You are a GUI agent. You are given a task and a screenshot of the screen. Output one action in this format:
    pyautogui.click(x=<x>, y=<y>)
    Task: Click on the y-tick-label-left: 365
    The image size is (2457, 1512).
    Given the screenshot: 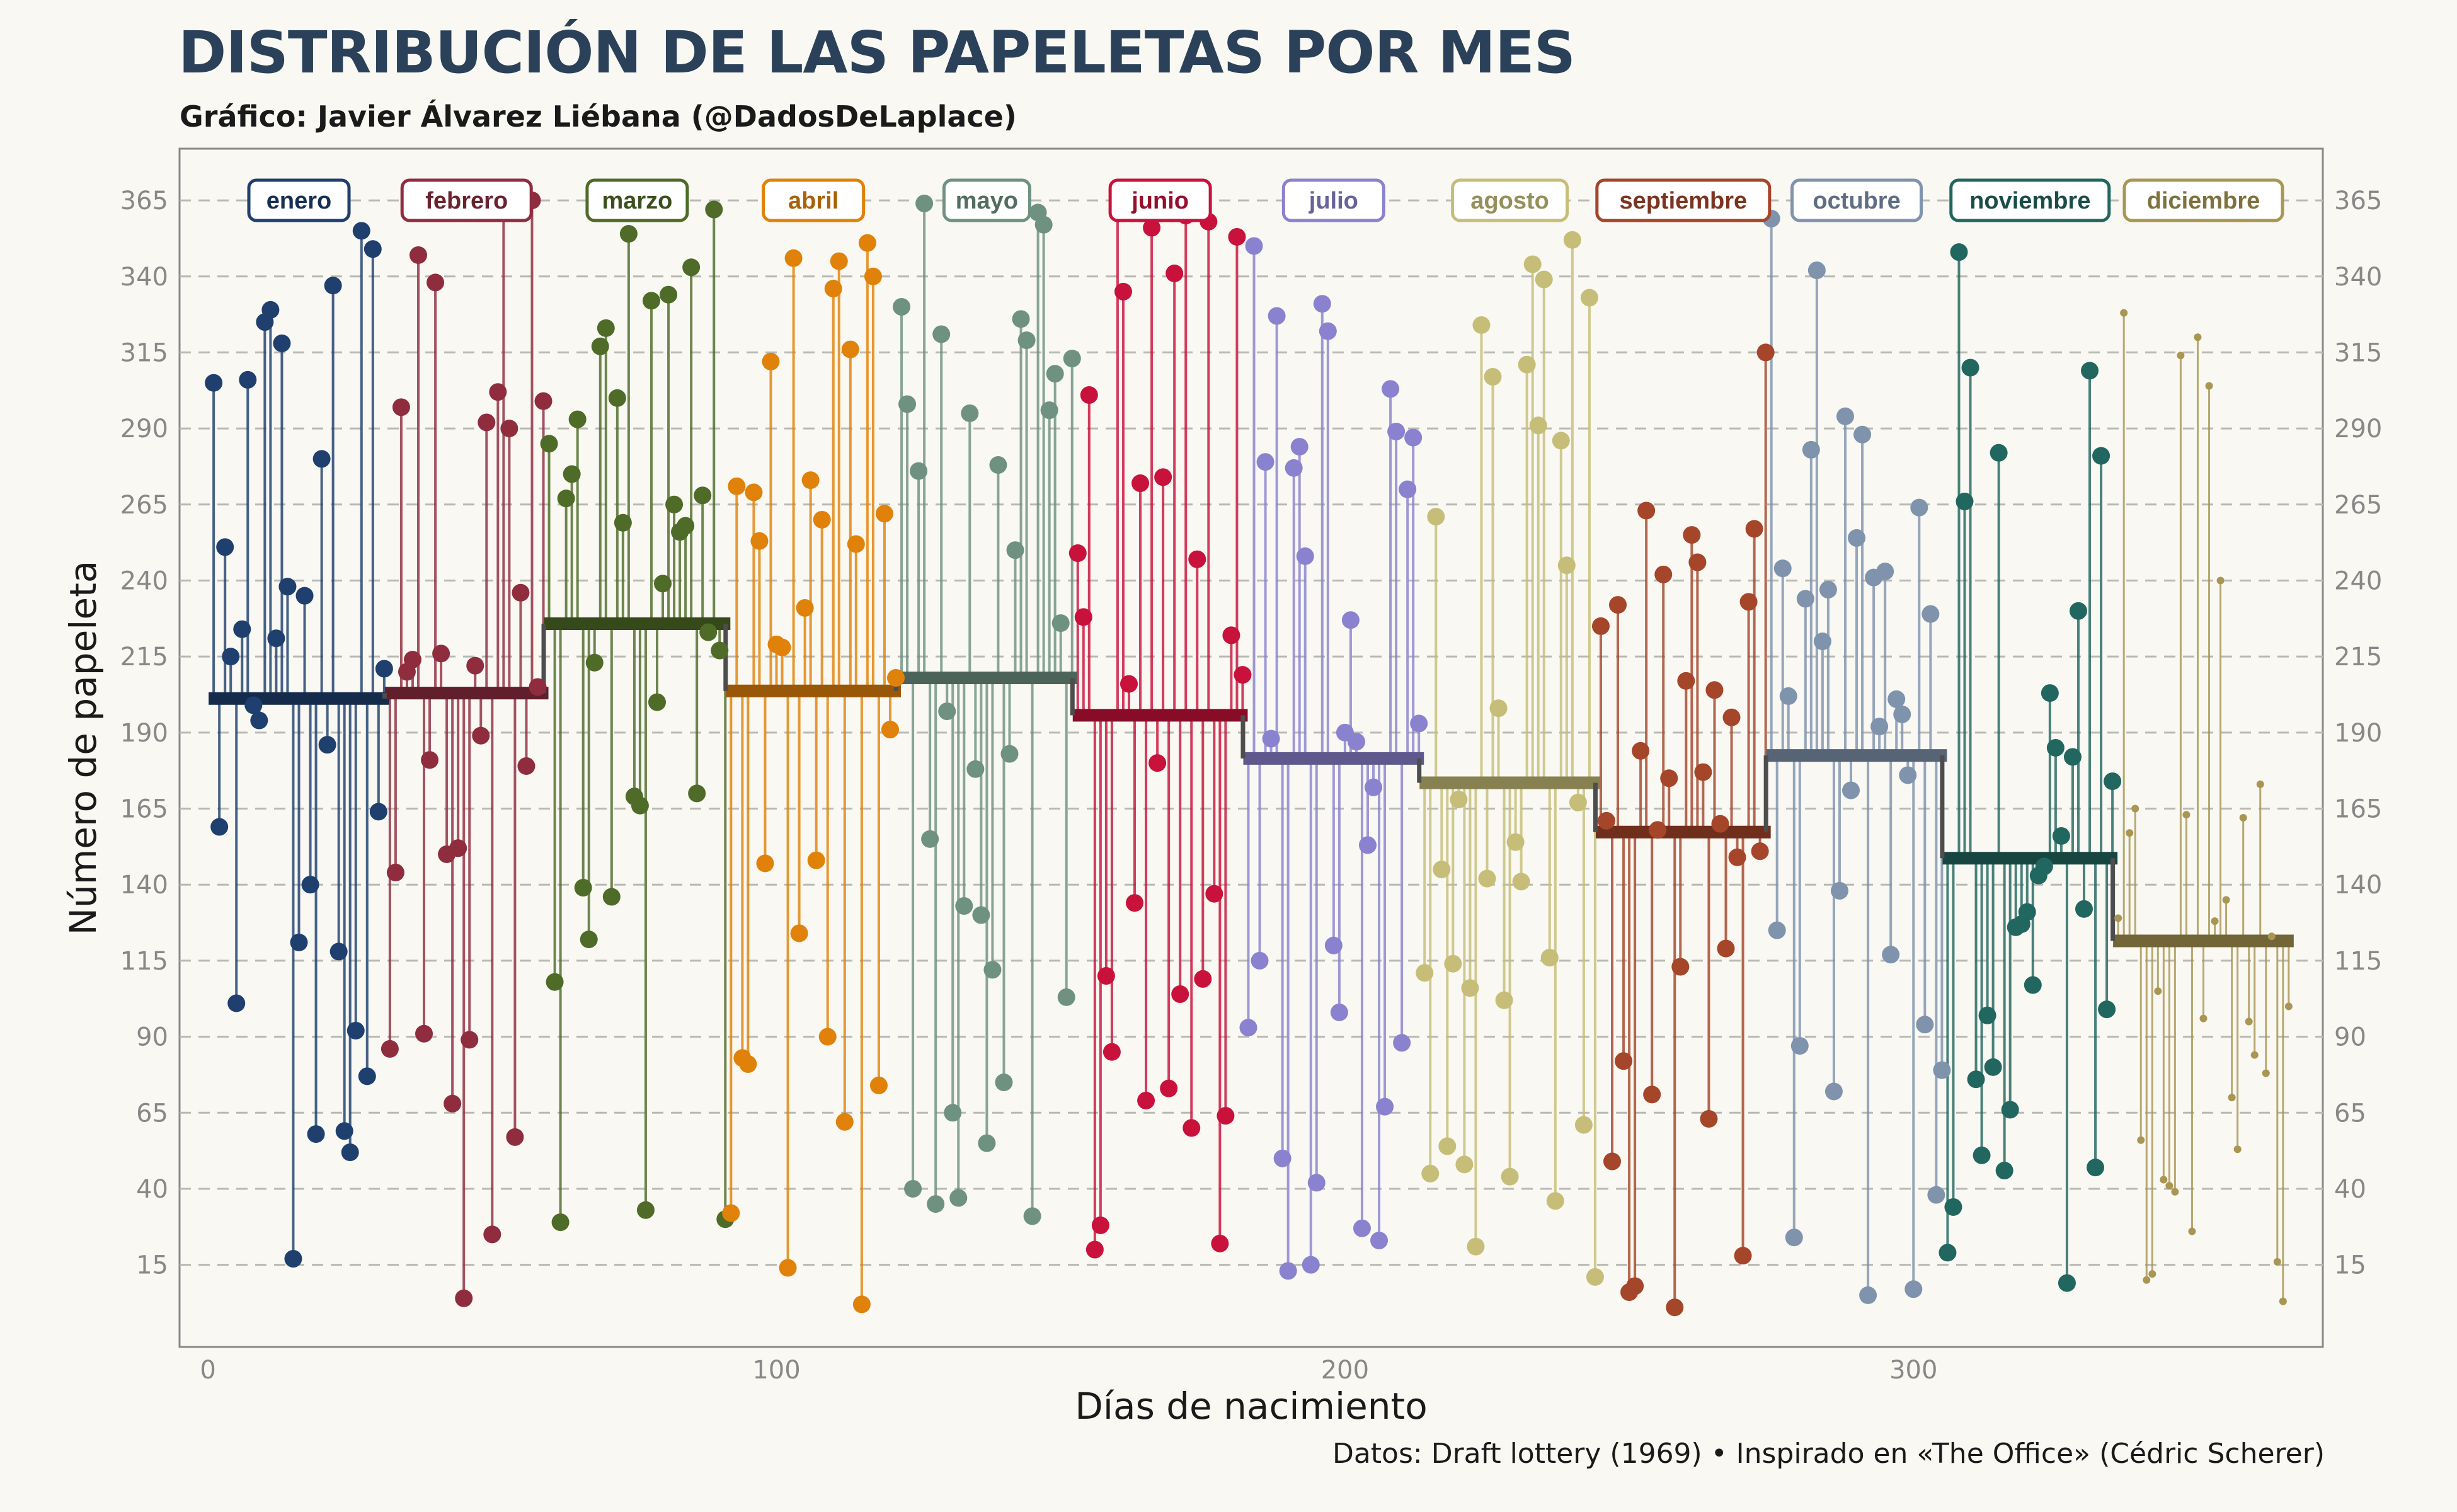 What is the action you would take?
    pyautogui.click(x=144, y=200)
    